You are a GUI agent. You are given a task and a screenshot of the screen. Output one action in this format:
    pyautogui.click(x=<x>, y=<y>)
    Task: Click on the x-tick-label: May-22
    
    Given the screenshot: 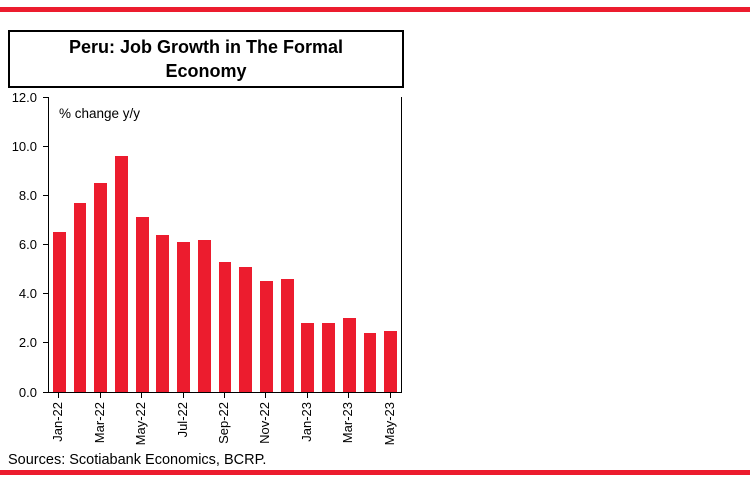 What is the action you would take?
    pyautogui.click(x=141, y=424)
    